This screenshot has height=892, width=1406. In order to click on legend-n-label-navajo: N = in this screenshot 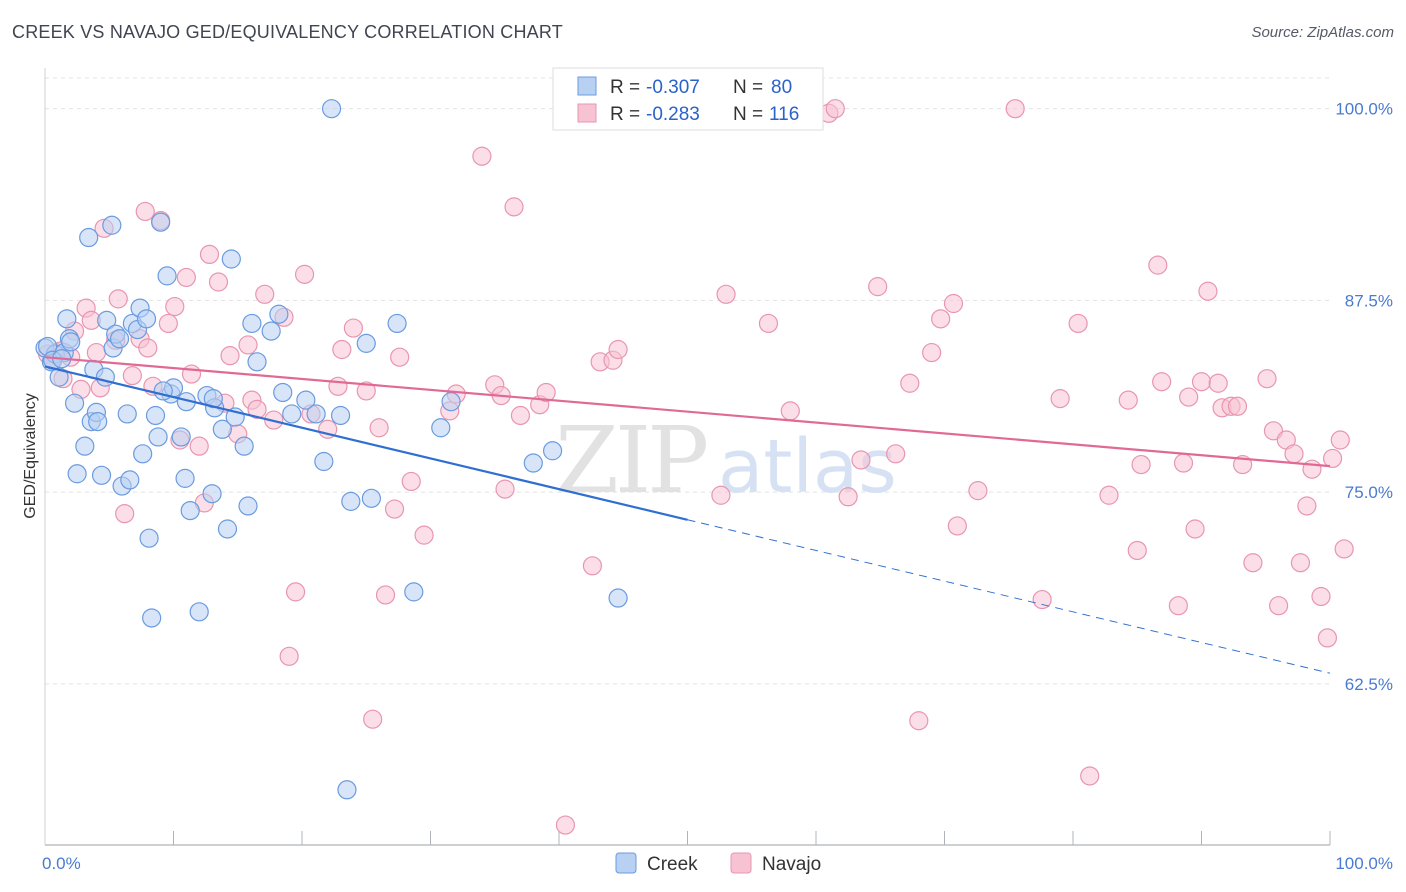, I will do `click(748, 114)`.